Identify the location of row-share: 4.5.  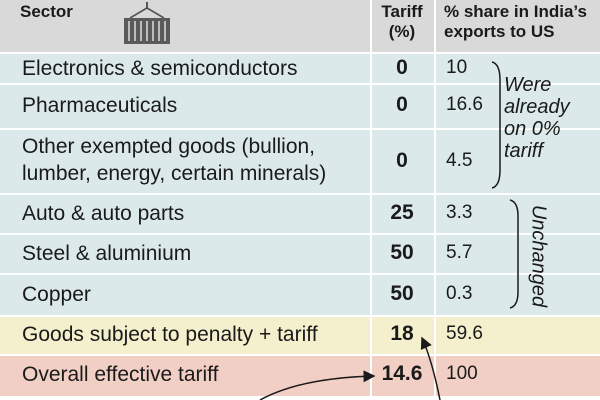
(459, 160).